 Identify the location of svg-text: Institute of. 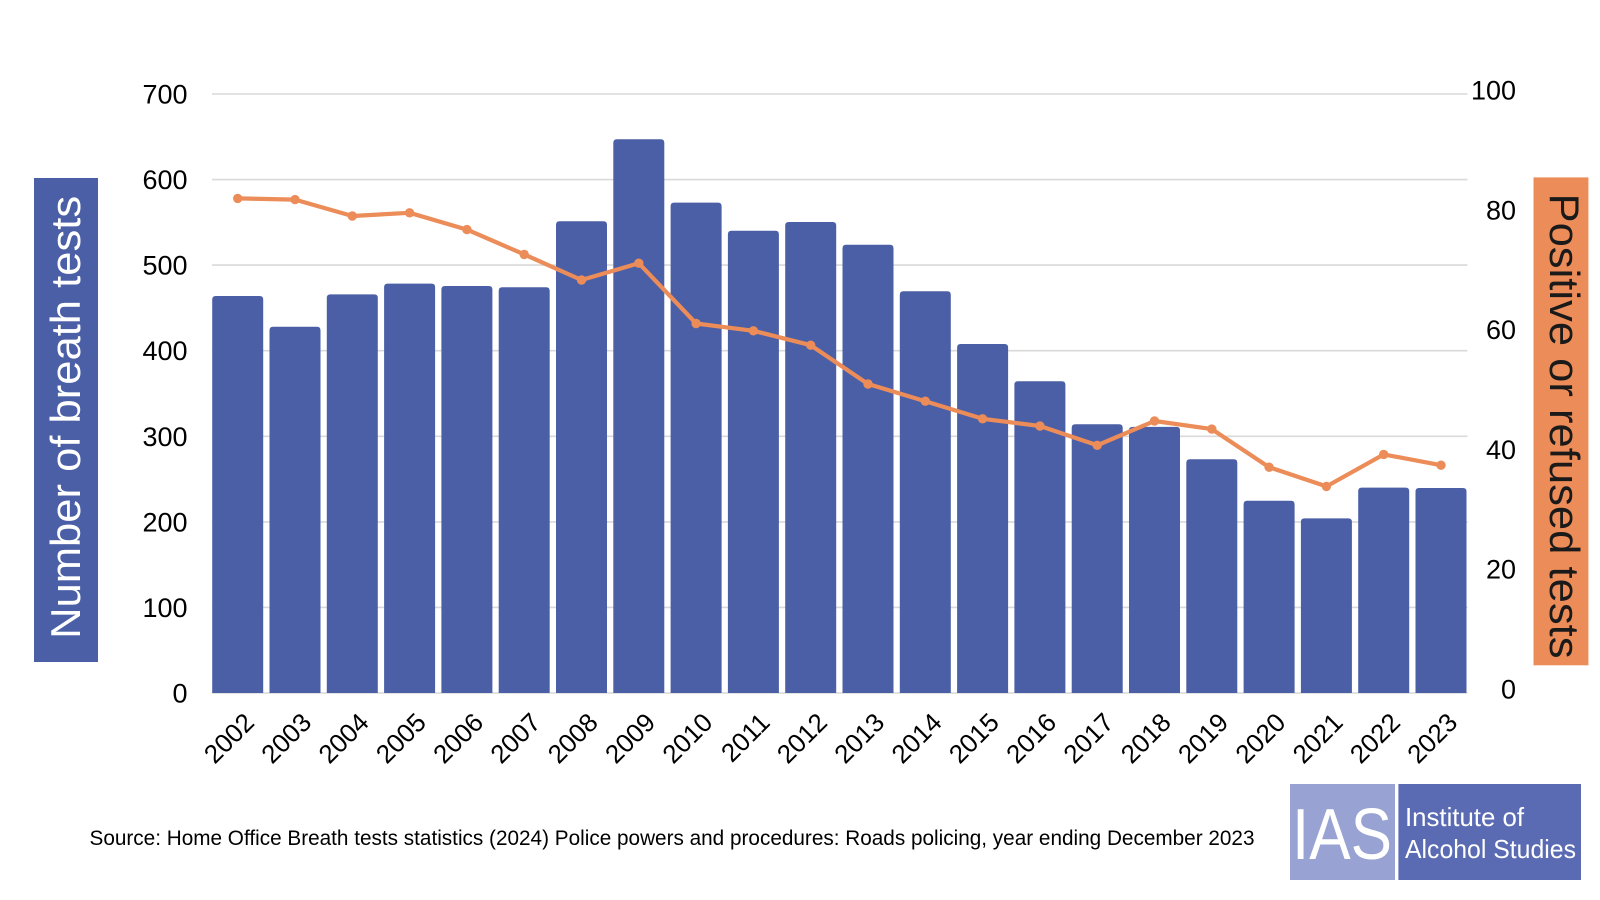
(1465, 817).